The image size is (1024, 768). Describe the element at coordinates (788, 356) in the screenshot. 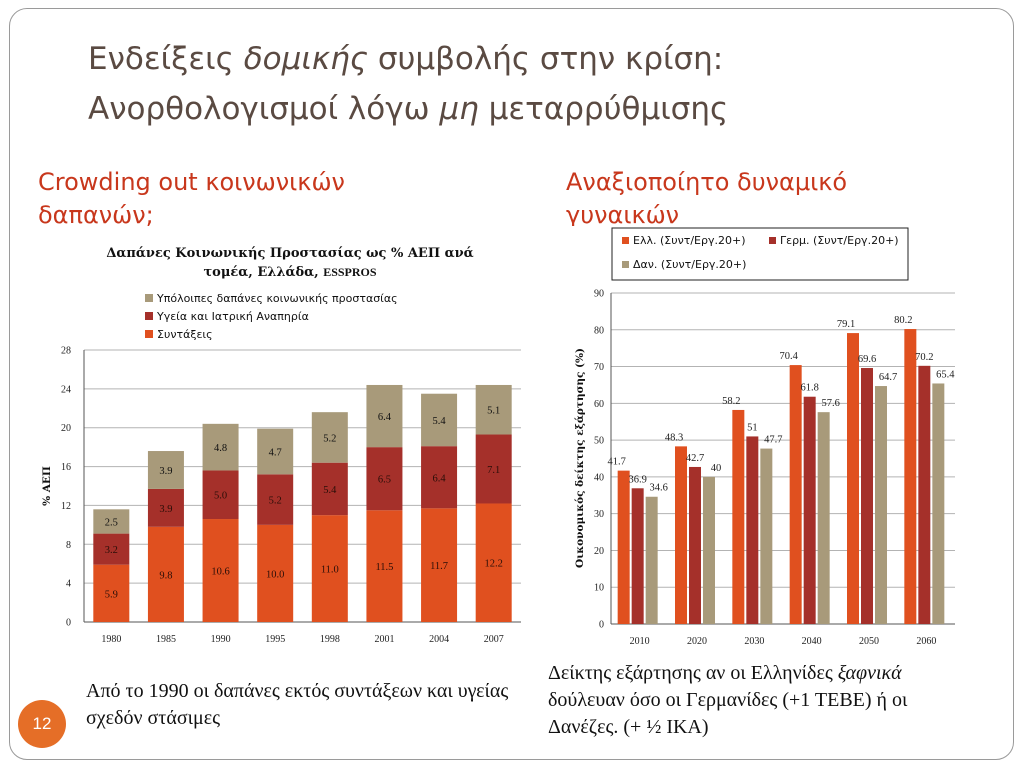

I see `data-label: 70.4` at that location.